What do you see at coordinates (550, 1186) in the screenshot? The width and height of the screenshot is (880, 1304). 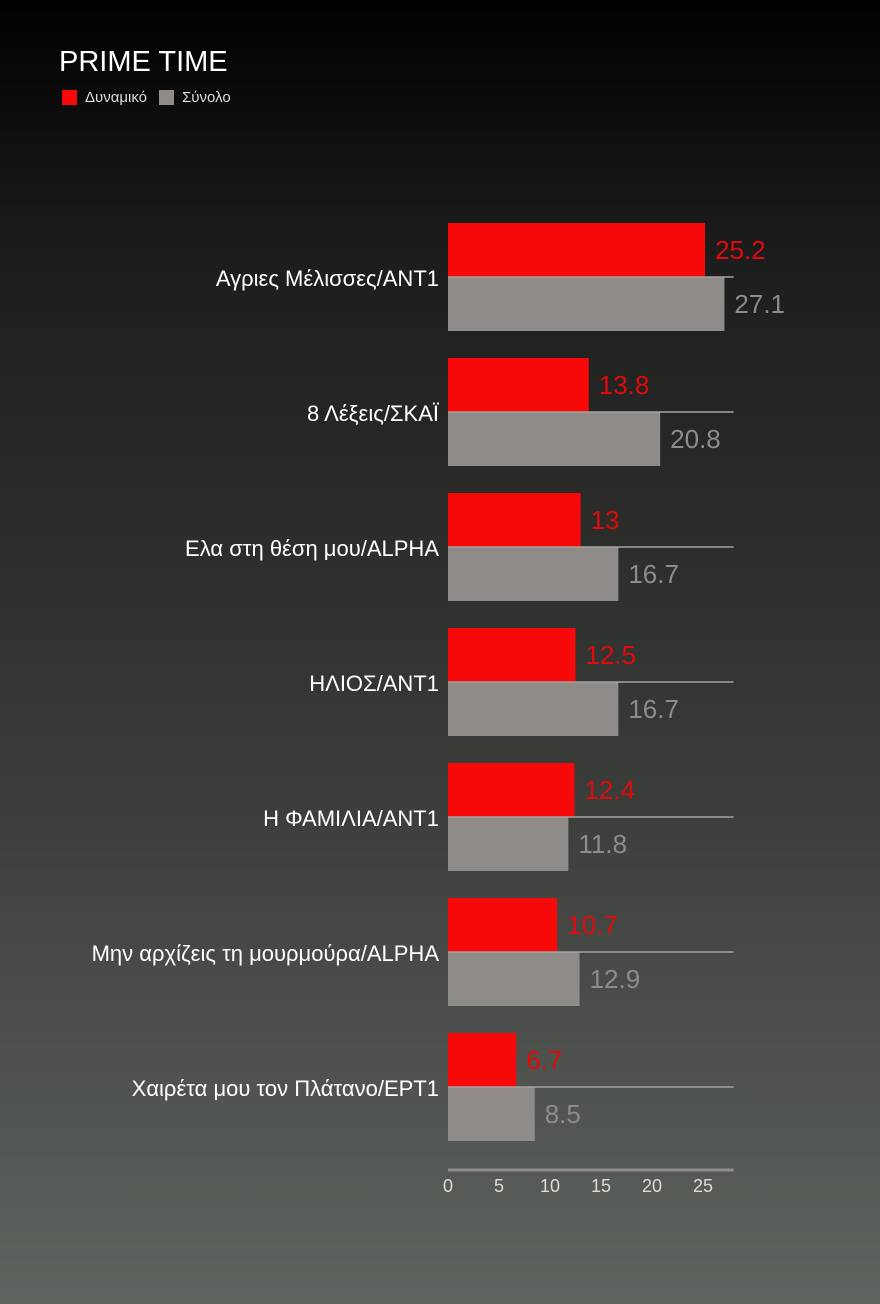 I see `x-tick-label: 10` at bounding box center [550, 1186].